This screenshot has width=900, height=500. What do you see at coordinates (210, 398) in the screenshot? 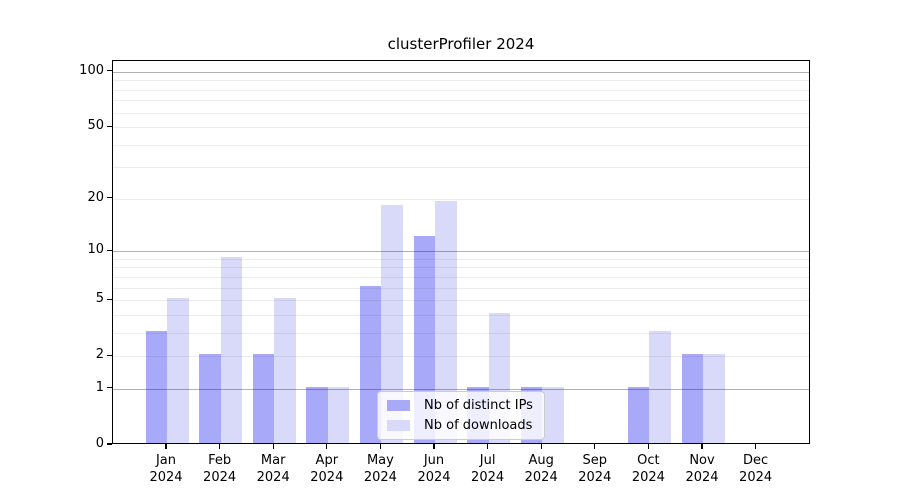
I see `bar-ips-feb` at bounding box center [210, 398].